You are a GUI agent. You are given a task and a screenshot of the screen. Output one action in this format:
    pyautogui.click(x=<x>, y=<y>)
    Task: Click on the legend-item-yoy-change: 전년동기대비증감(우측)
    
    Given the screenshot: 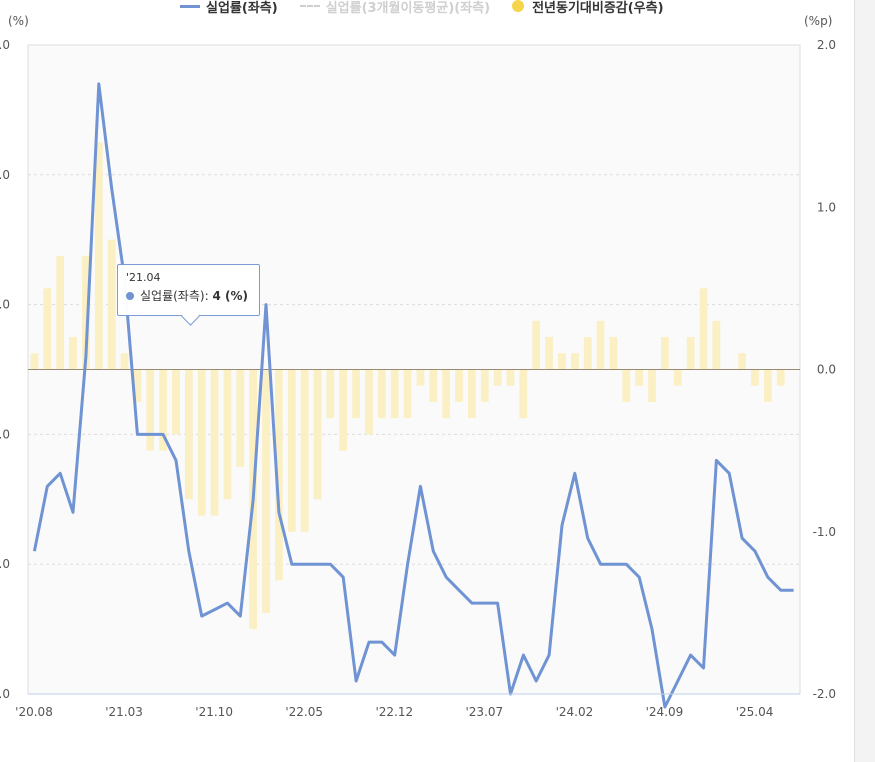 What is the action you would take?
    pyautogui.click(x=588, y=8)
    